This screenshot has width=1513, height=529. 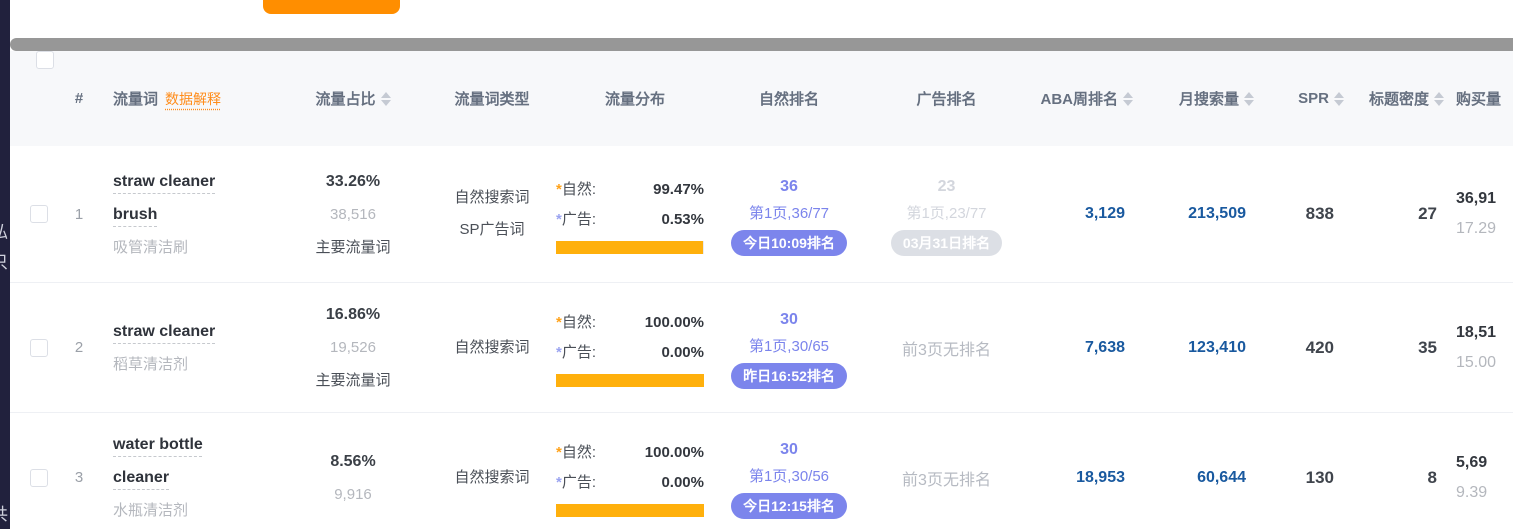 I want to click on header-ad-rank: 广告排名, so click(x=946, y=98).